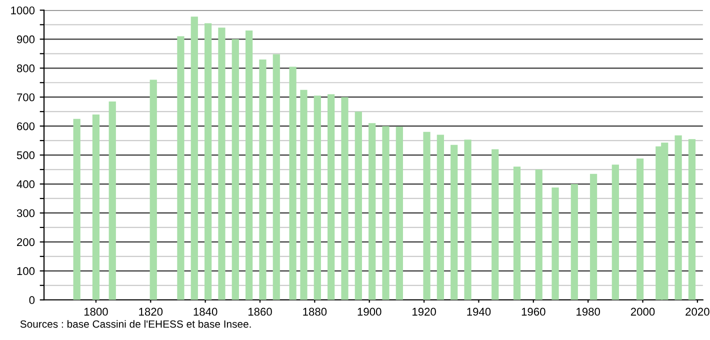 The height and width of the screenshot is (340, 710). I want to click on y-tick-label: 100, so click(26, 271).